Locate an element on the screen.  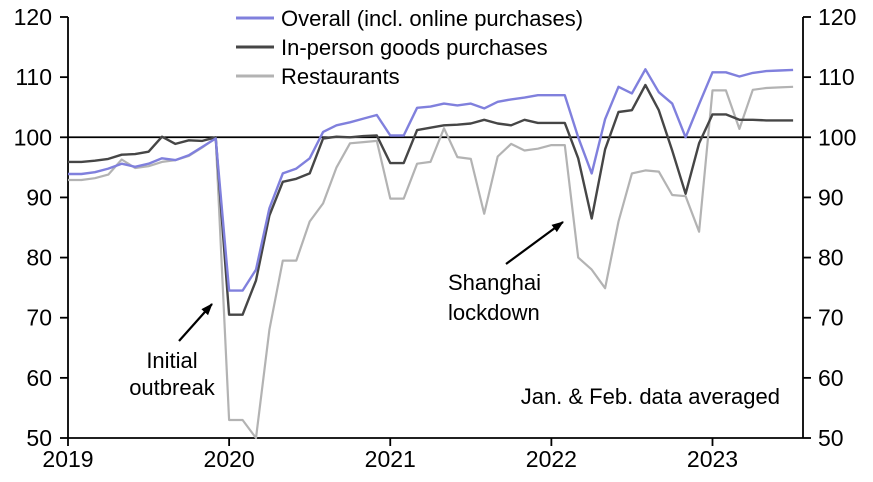
y-axis-label-right: 70 is located at coordinates (831, 318).